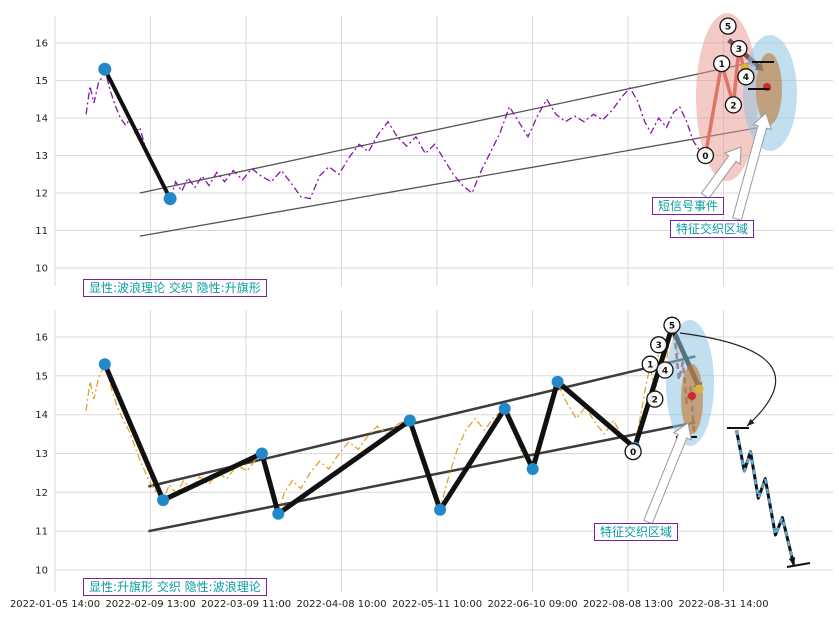  What do you see at coordinates (728, 379) in the screenshot?
I see `curved-arrow` at bounding box center [728, 379].